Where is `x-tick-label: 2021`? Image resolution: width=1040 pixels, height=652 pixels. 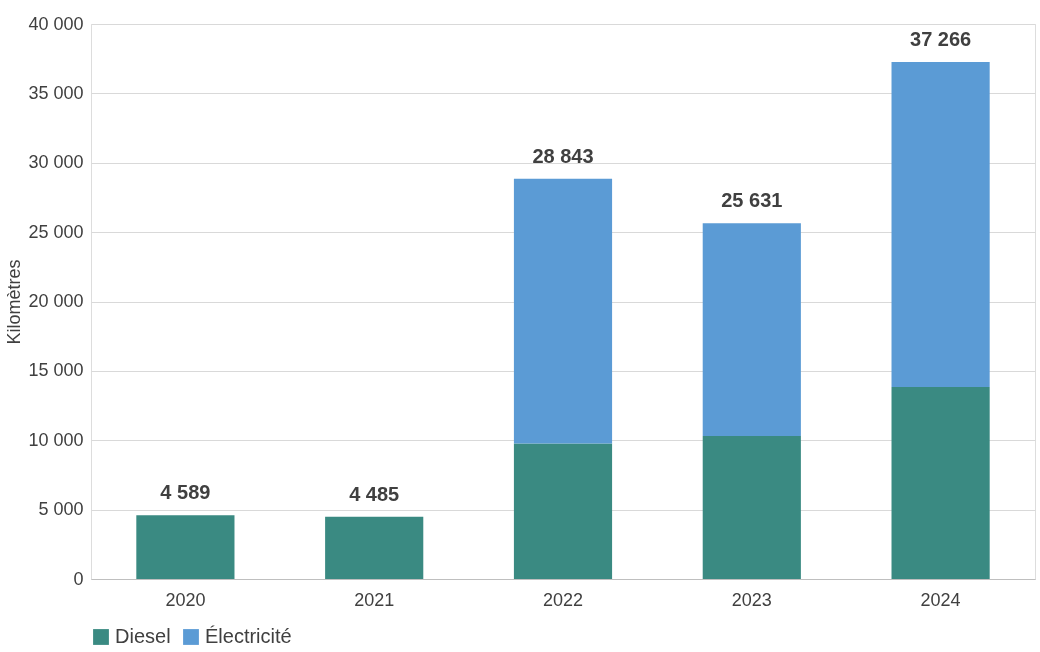
x-tick-label: 2021 is located at coordinates (374, 599).